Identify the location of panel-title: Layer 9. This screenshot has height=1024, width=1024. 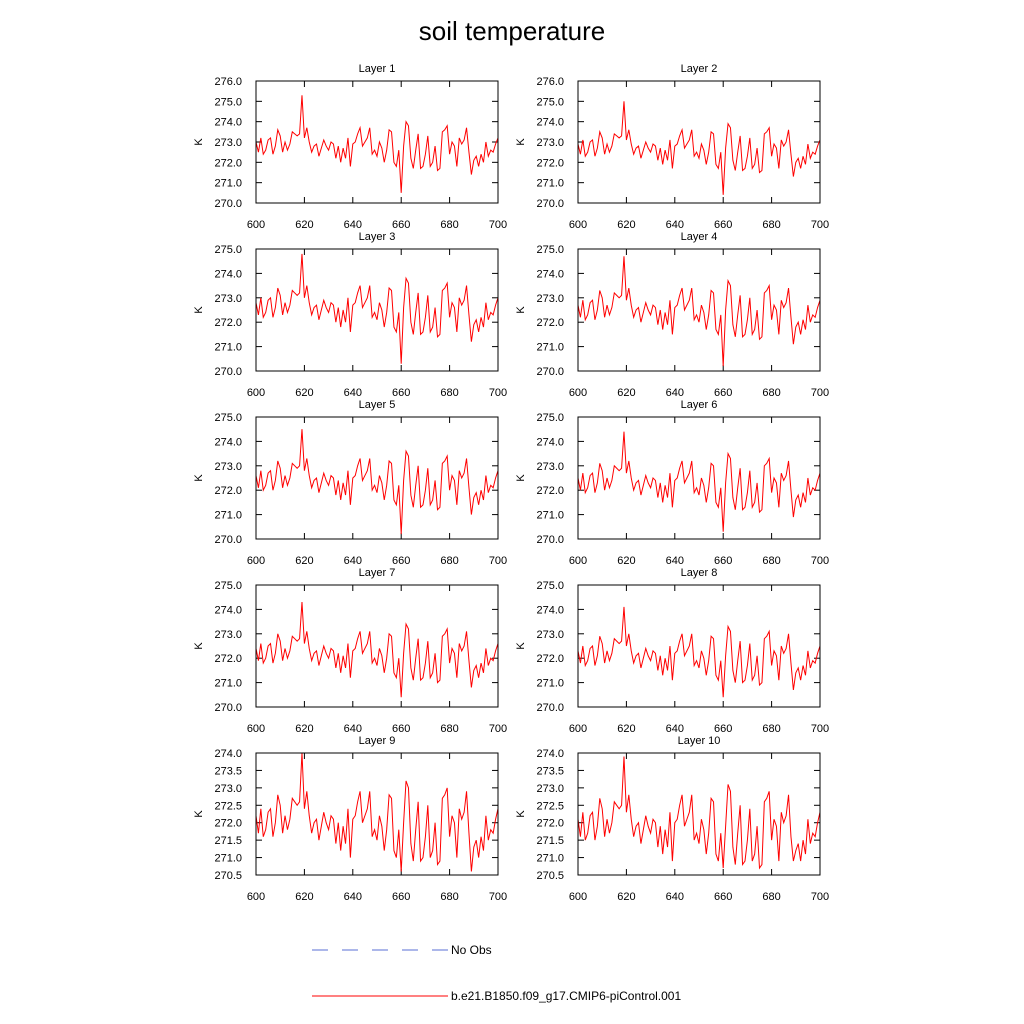
(377, 741).